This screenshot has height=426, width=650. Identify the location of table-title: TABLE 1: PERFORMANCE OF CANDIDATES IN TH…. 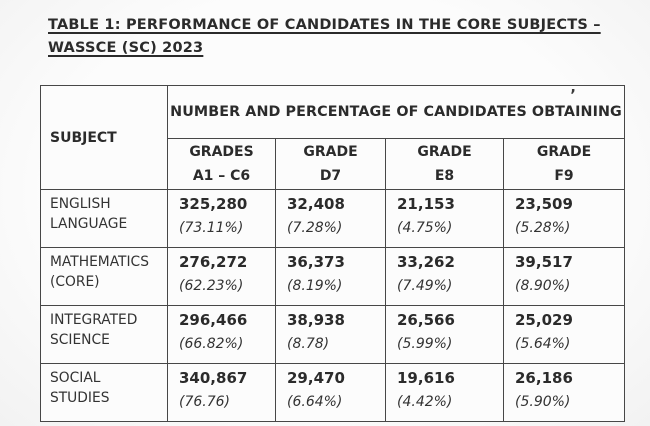
(328, 37).